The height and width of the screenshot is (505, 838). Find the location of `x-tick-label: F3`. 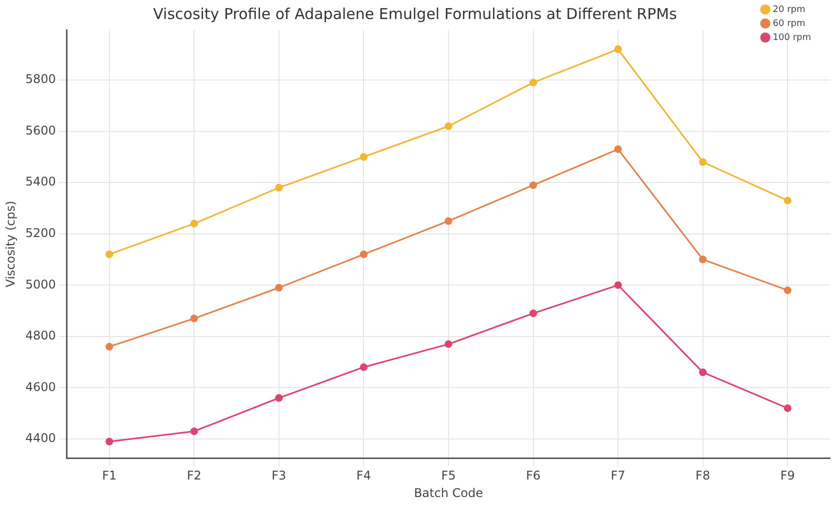

x-tick-label: F3 is located at coordinates (279, 475).